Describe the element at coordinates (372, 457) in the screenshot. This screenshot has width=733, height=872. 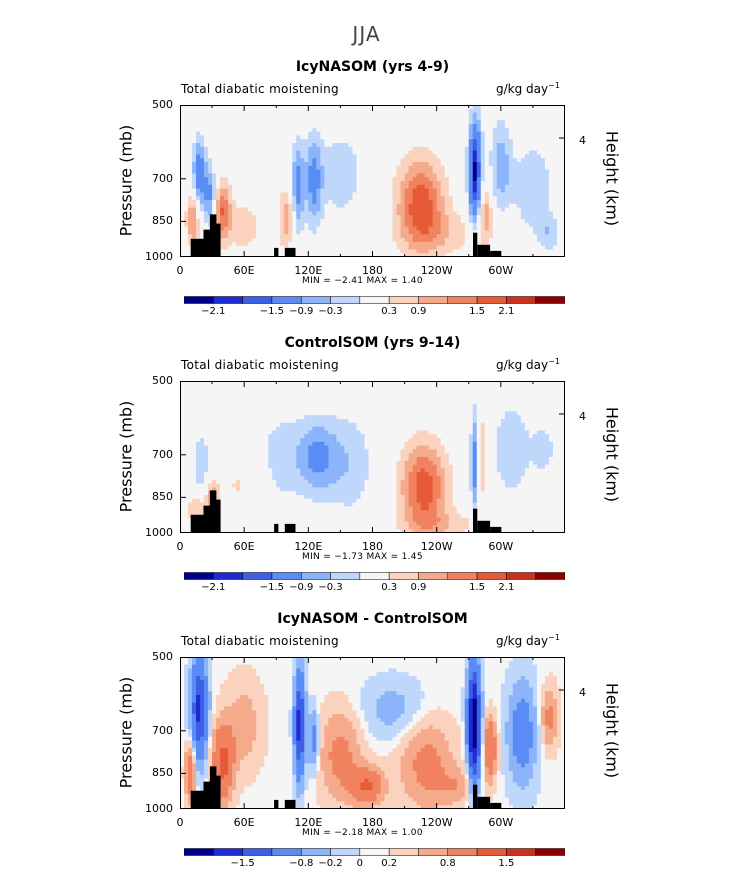
I see `contour-plot` at that location.